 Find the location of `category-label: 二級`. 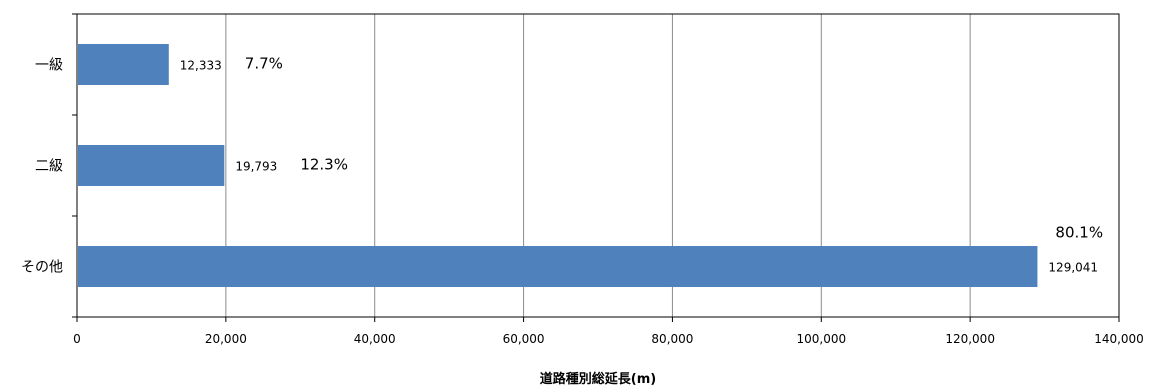

category-label: 二級 is located at coordinates (49, 167).